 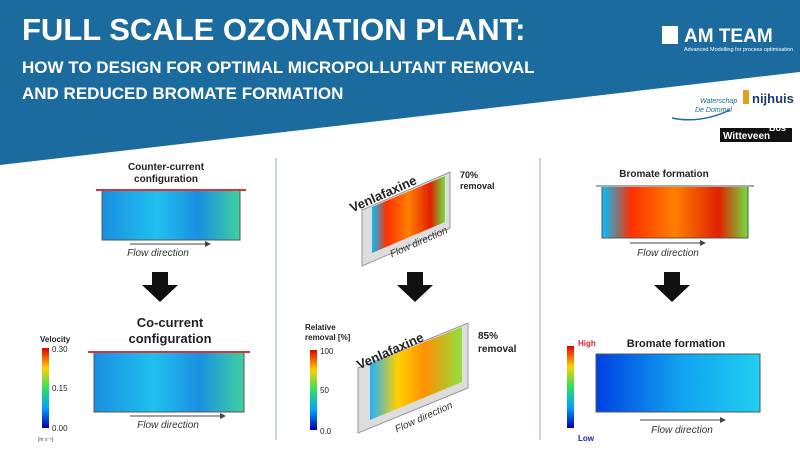 I want to click on colorbar-tick: 100, so click(x=327, y=351).